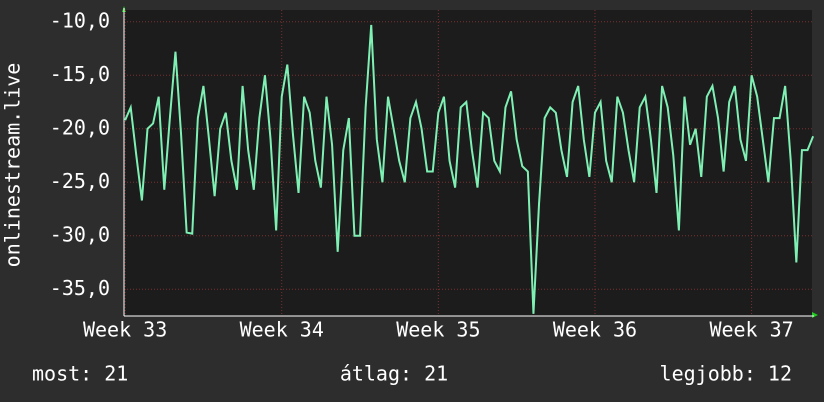  I want to click on y-tick-label: -20,0, so click(80, 127).